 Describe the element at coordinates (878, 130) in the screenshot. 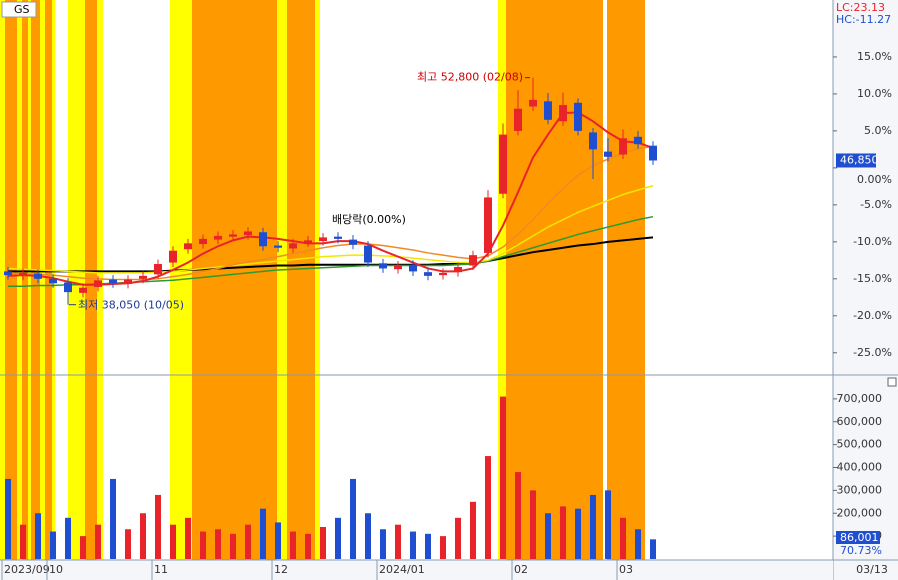

I see `y-tick-label: 5.0%` at that location.